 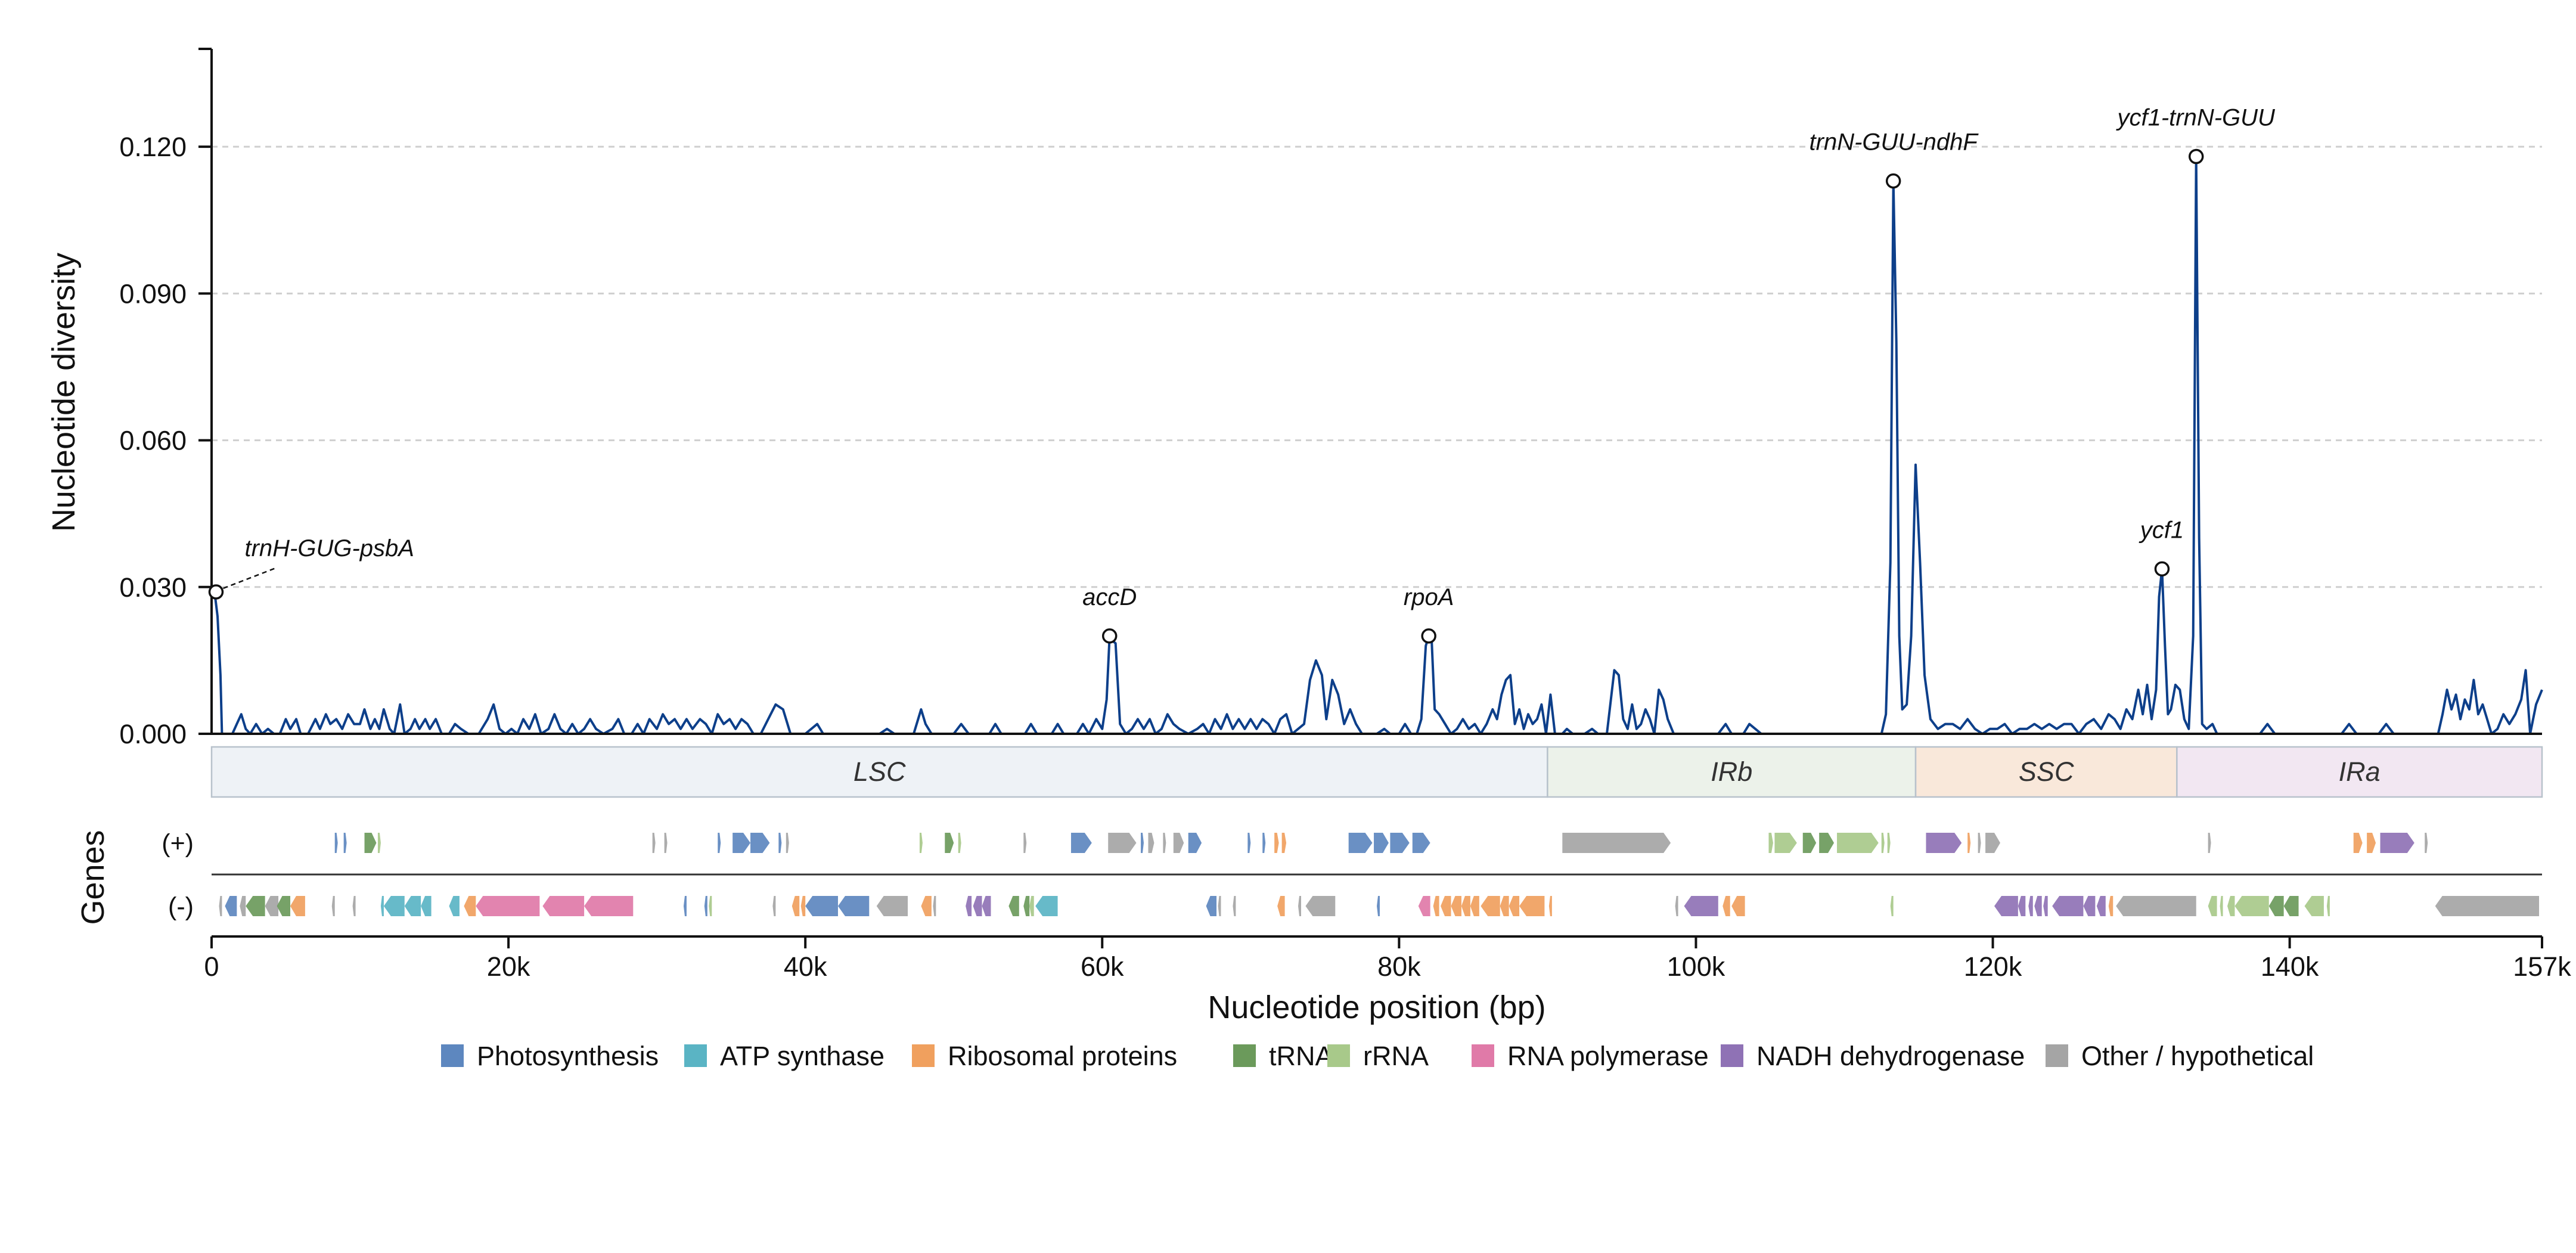 What do you see at coordinates (2196, 118) in the screenshot?
I see `peak-label: ycf1-trnN-GUU` at bounding box center [2196, 118].